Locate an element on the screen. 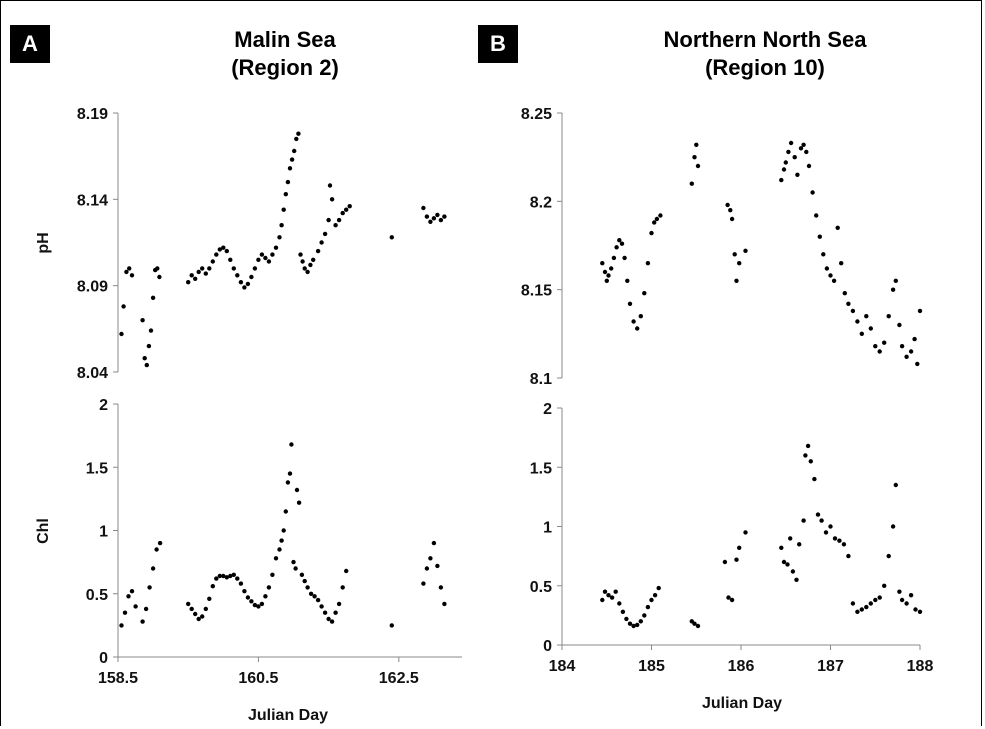  panel-b-title-line2: (Region 10) is located at coordinates (765, 67).